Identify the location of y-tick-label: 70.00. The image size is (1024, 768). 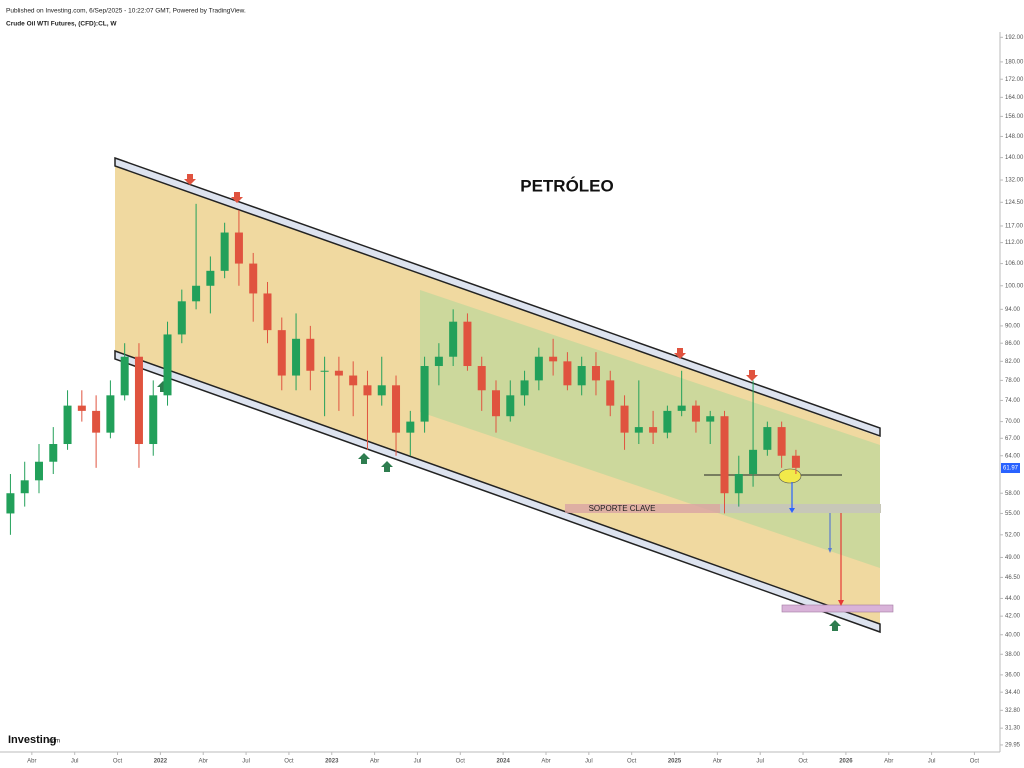
(1013, 422).